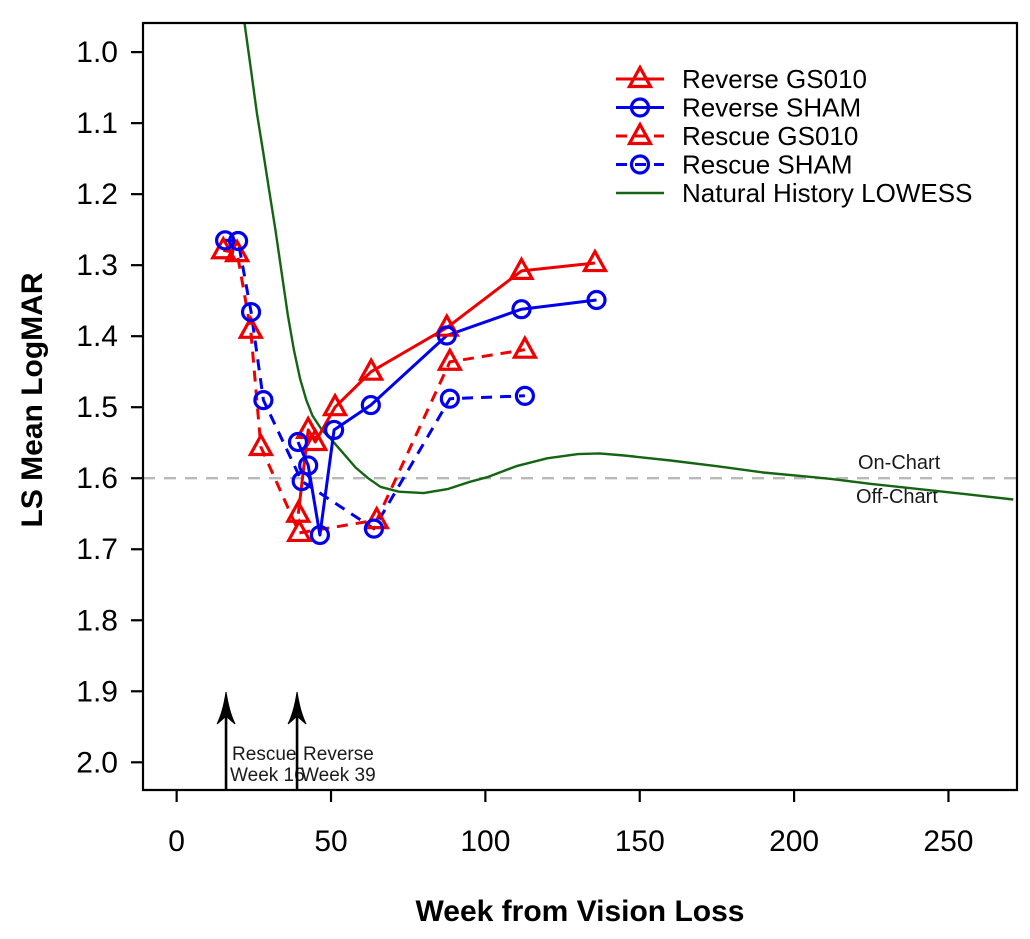  Describe the element at coordinates (774, 79) in the screenshot. I see `legend-label-reverse-gs010: Reverse GS010` at that location.